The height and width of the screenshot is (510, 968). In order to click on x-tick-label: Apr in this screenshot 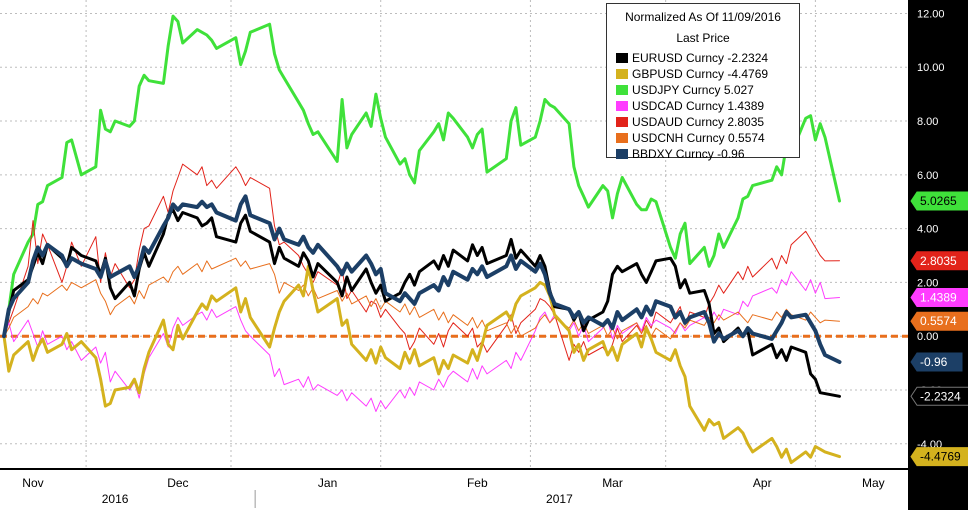, I will do `click(762, 483)`.